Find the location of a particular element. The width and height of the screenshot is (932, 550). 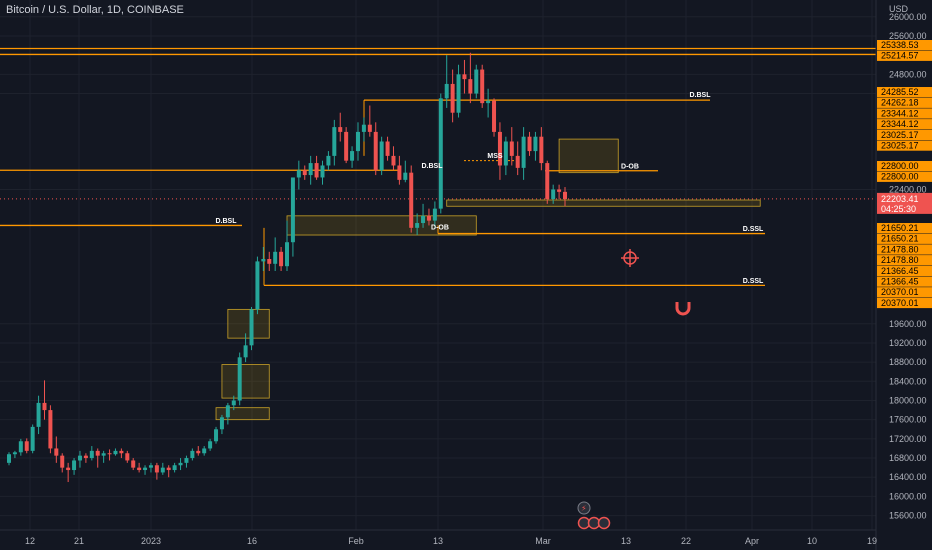

y-tick-label: 22400.00 is located at coordinates (908, 189).